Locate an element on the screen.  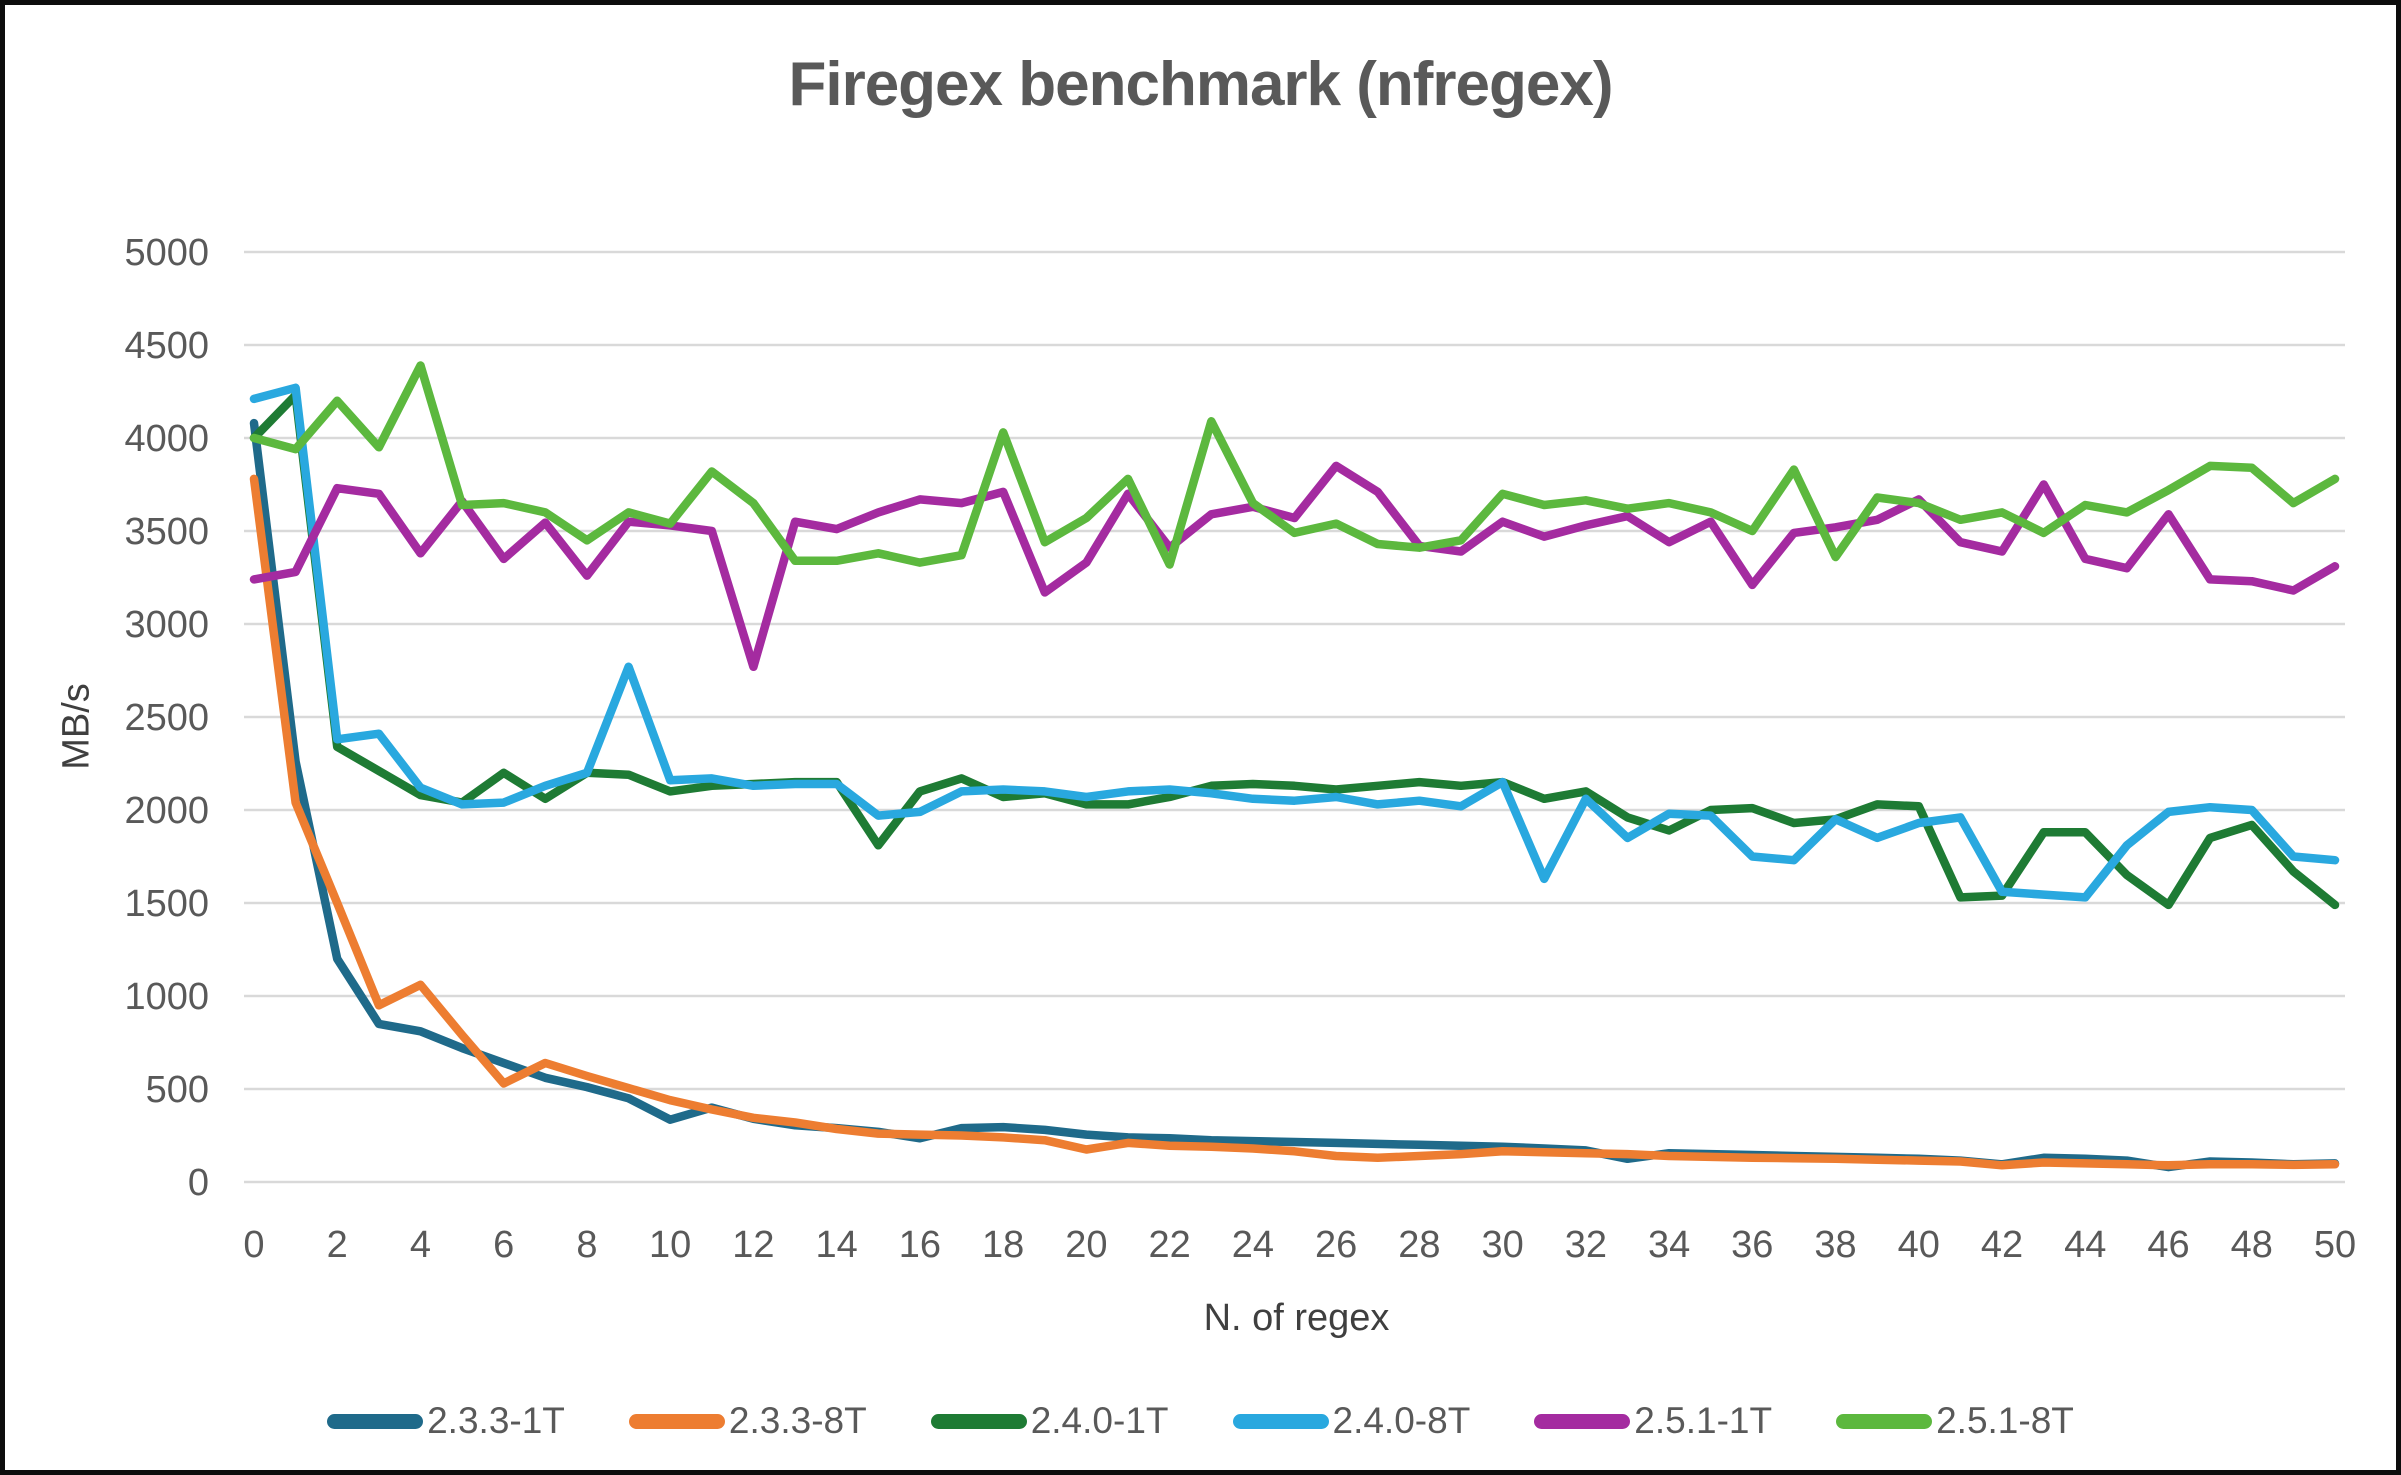
x-tick-label: 30 is located at coordinates (1502, 1245).